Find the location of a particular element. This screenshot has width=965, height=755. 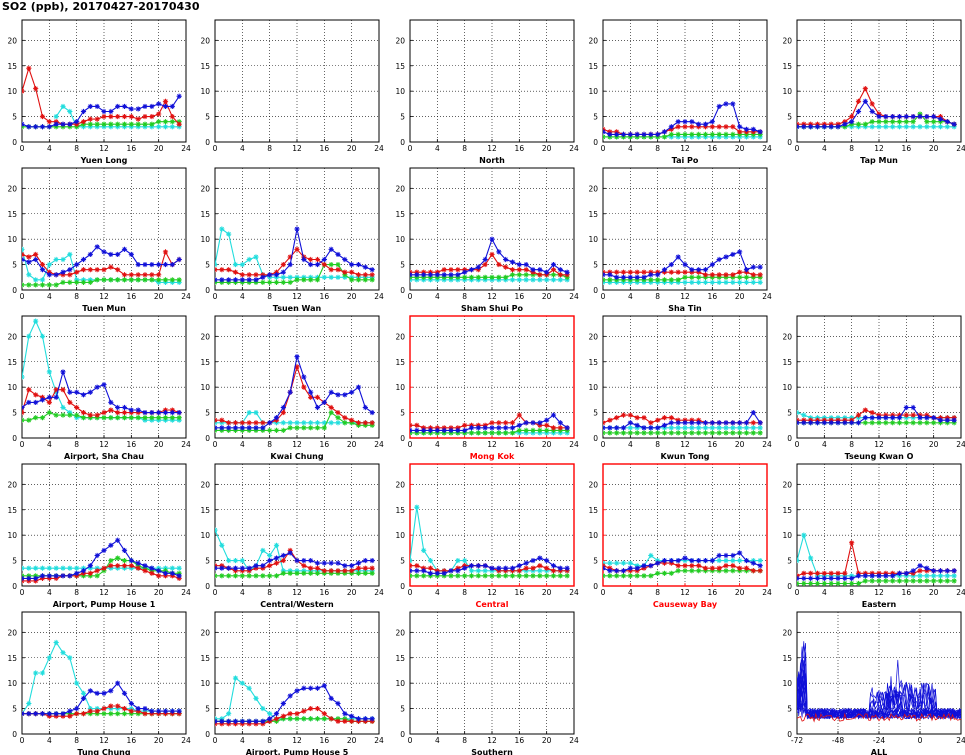

series-line-cyan is located at coordinates (489, 539).